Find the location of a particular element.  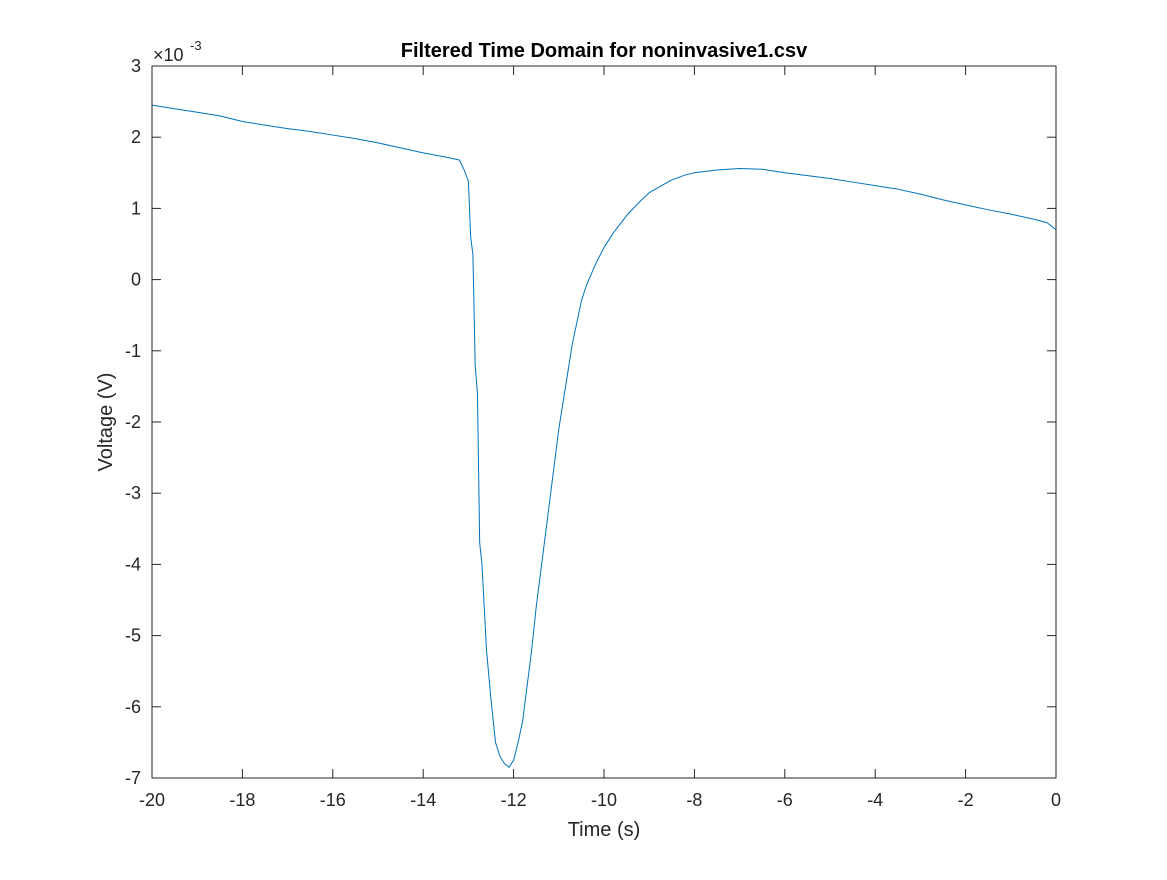

x-axis-label: Time (s) is located at coordinates (604, 830).